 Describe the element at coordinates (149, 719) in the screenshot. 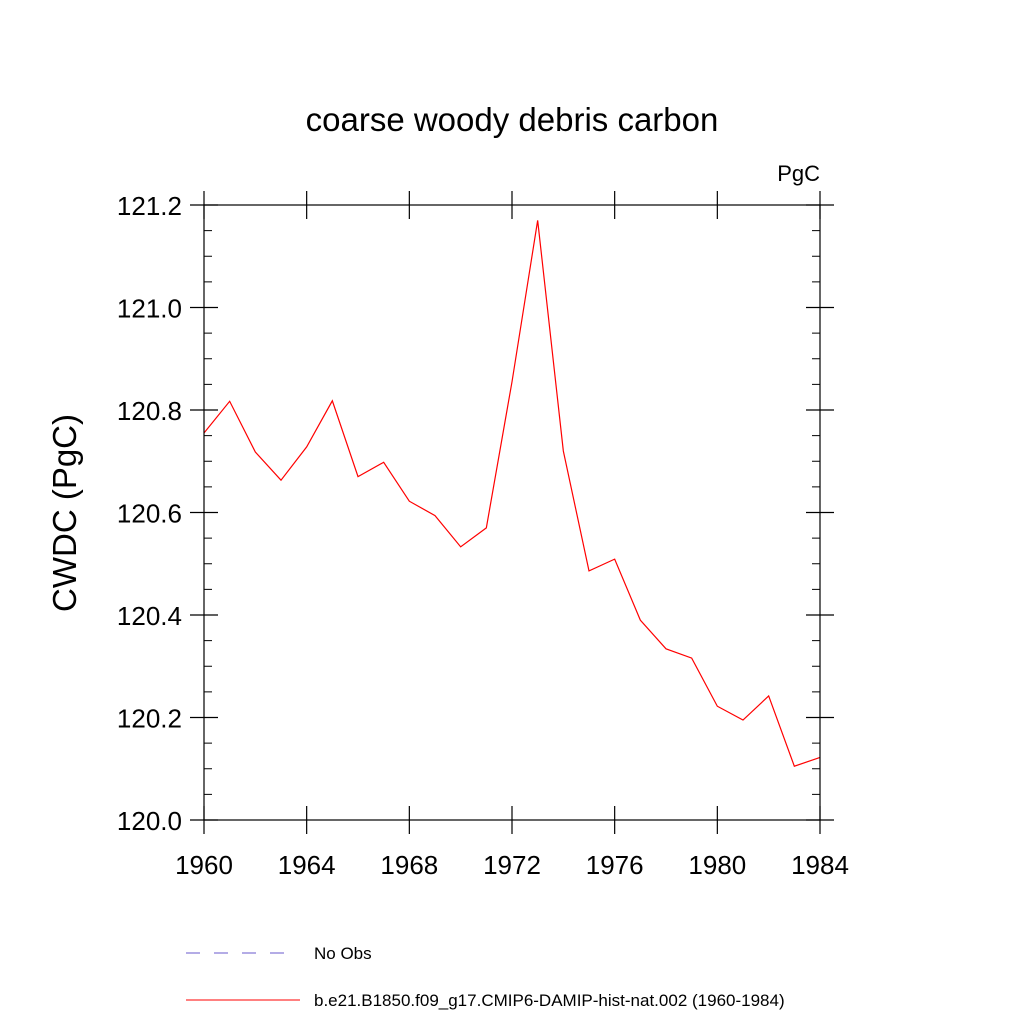

I see `y-tick-label: 120.2` at that location.